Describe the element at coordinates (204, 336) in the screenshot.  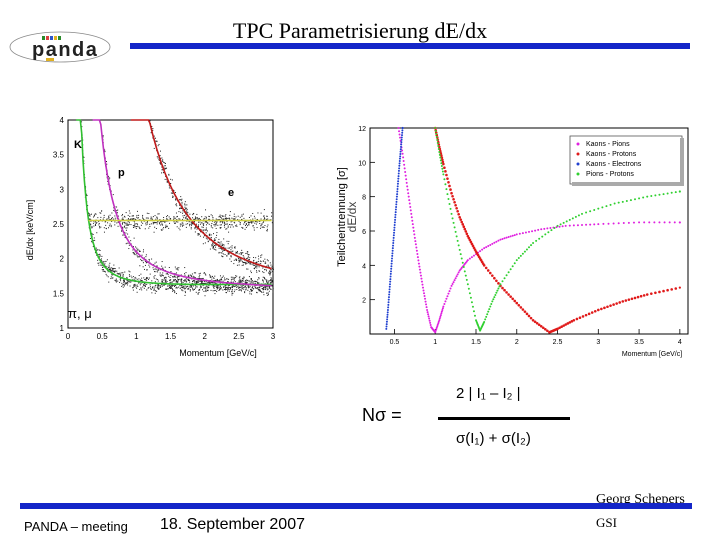
I see `x-tick-label: 2` at that location.